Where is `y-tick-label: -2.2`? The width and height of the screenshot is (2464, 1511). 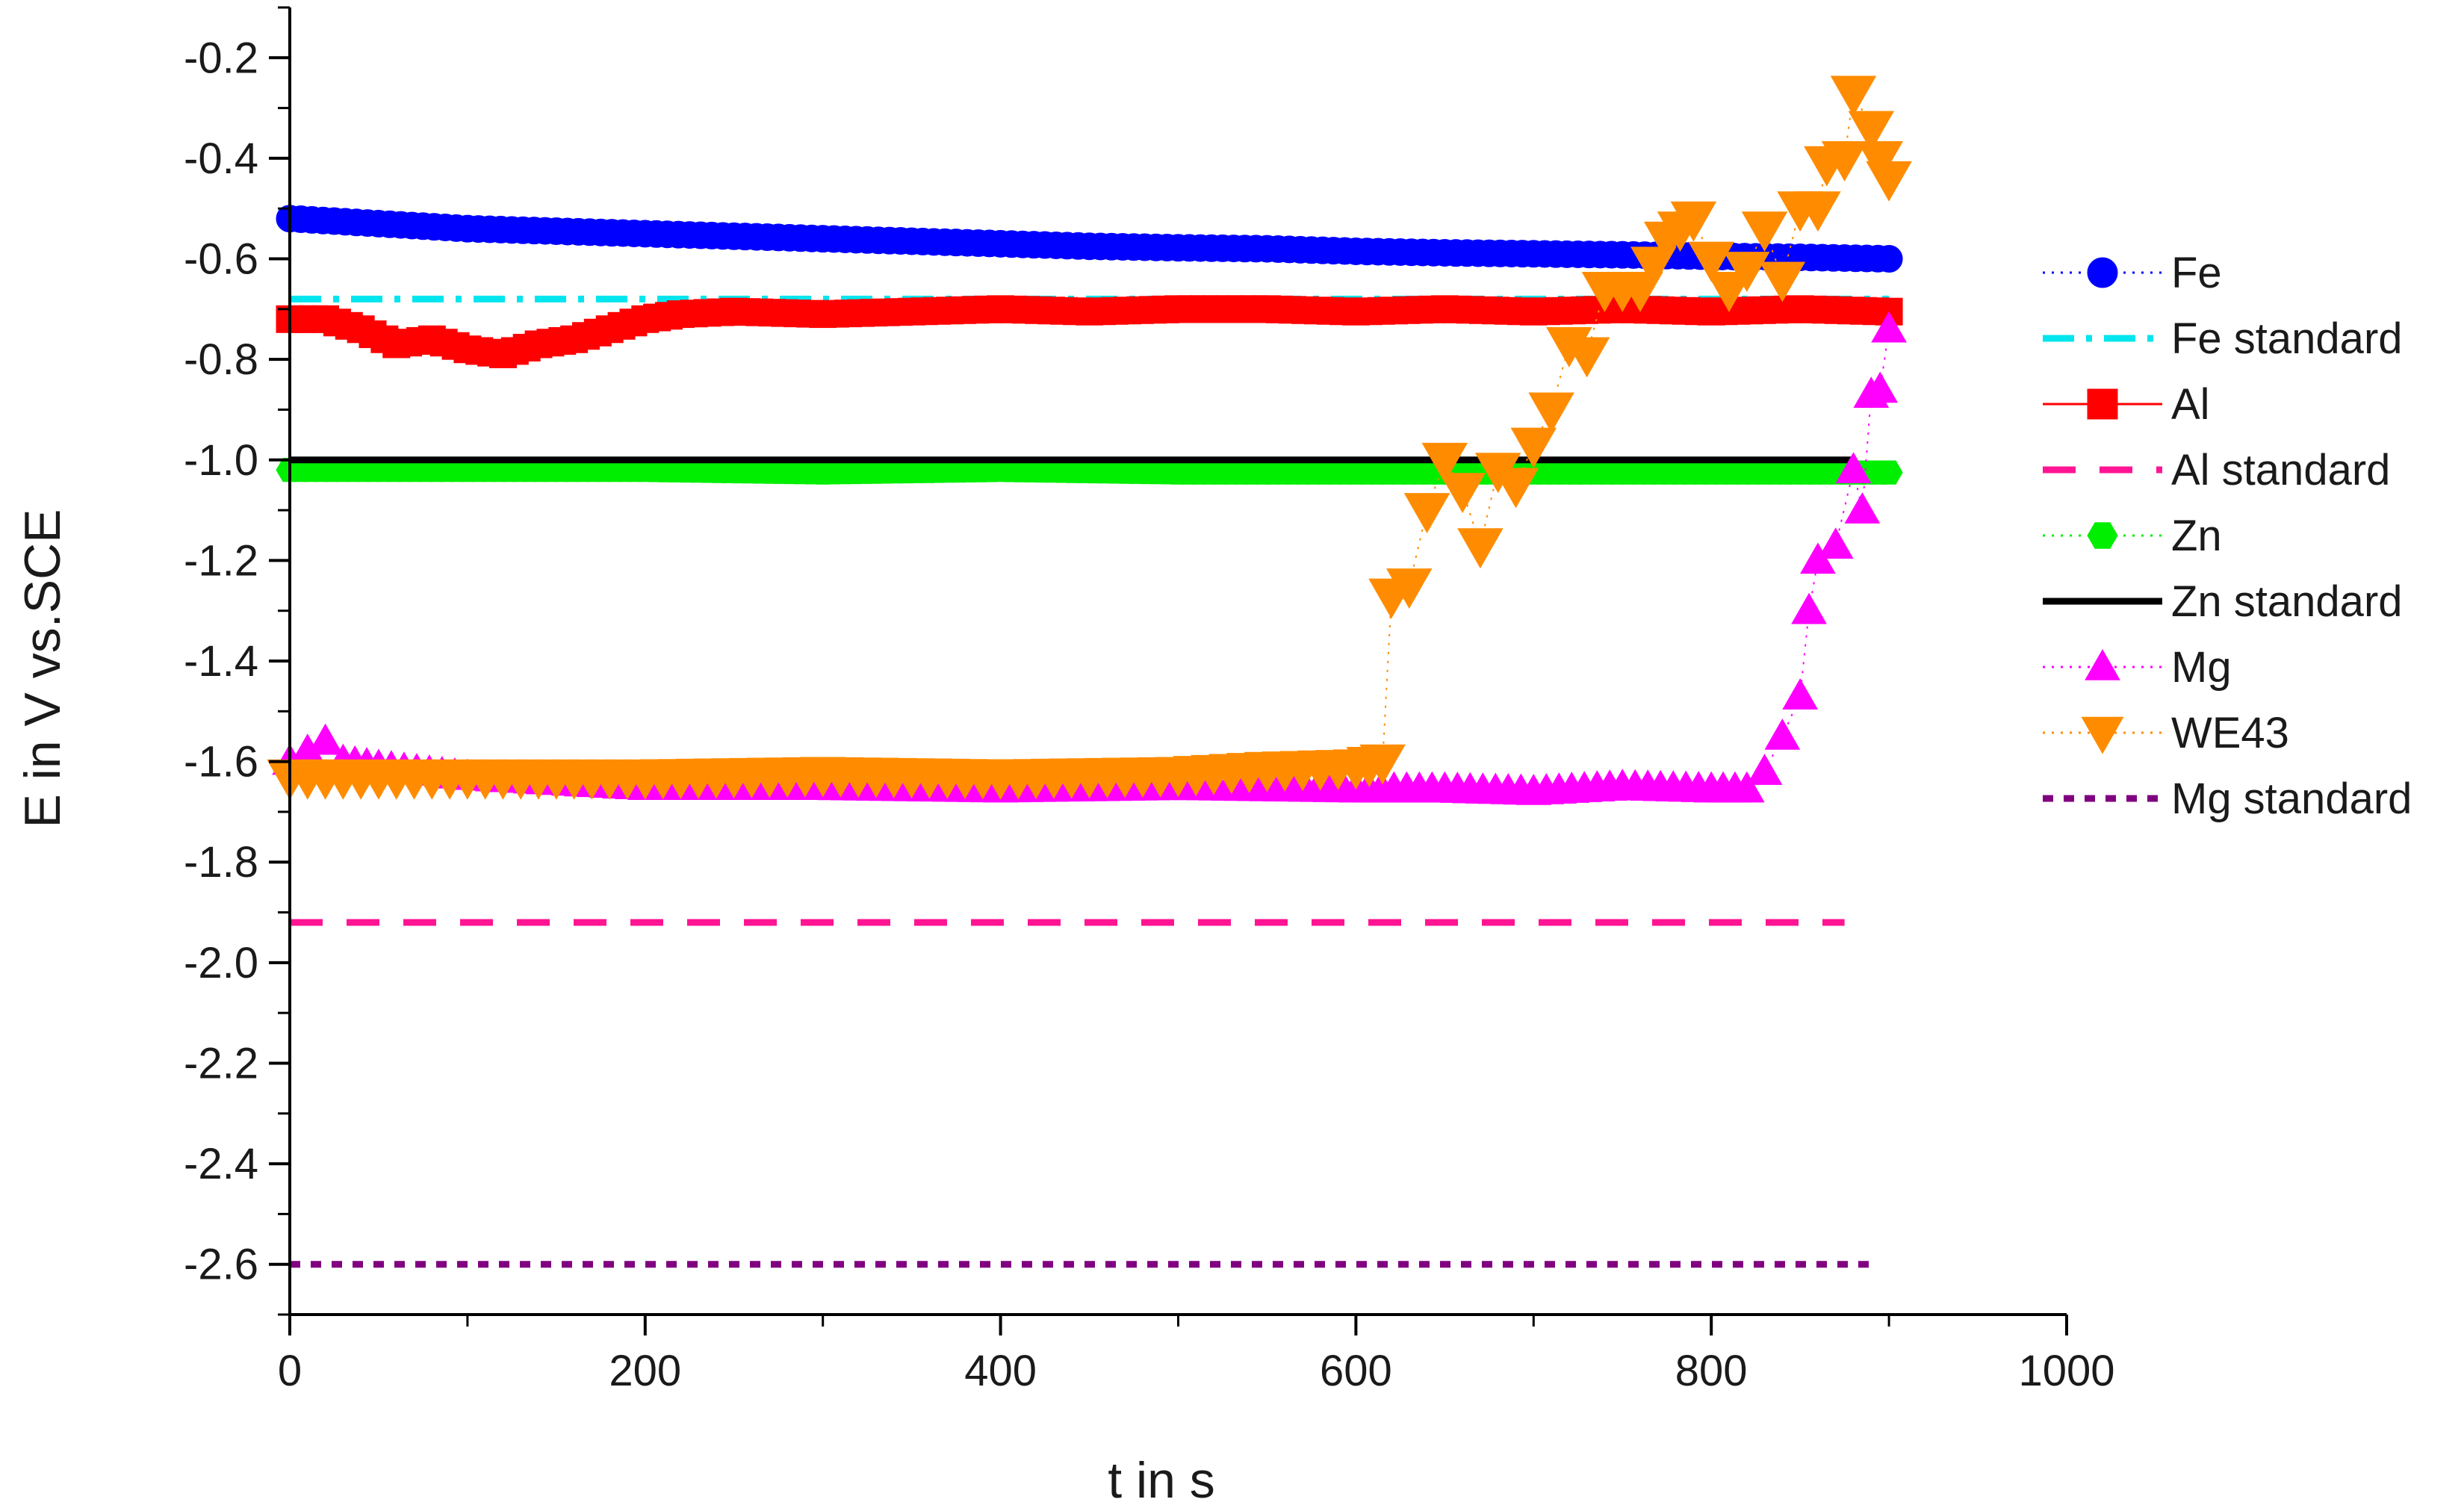 y-tick-label: -2.2 is located at coordinates (221, 1063).